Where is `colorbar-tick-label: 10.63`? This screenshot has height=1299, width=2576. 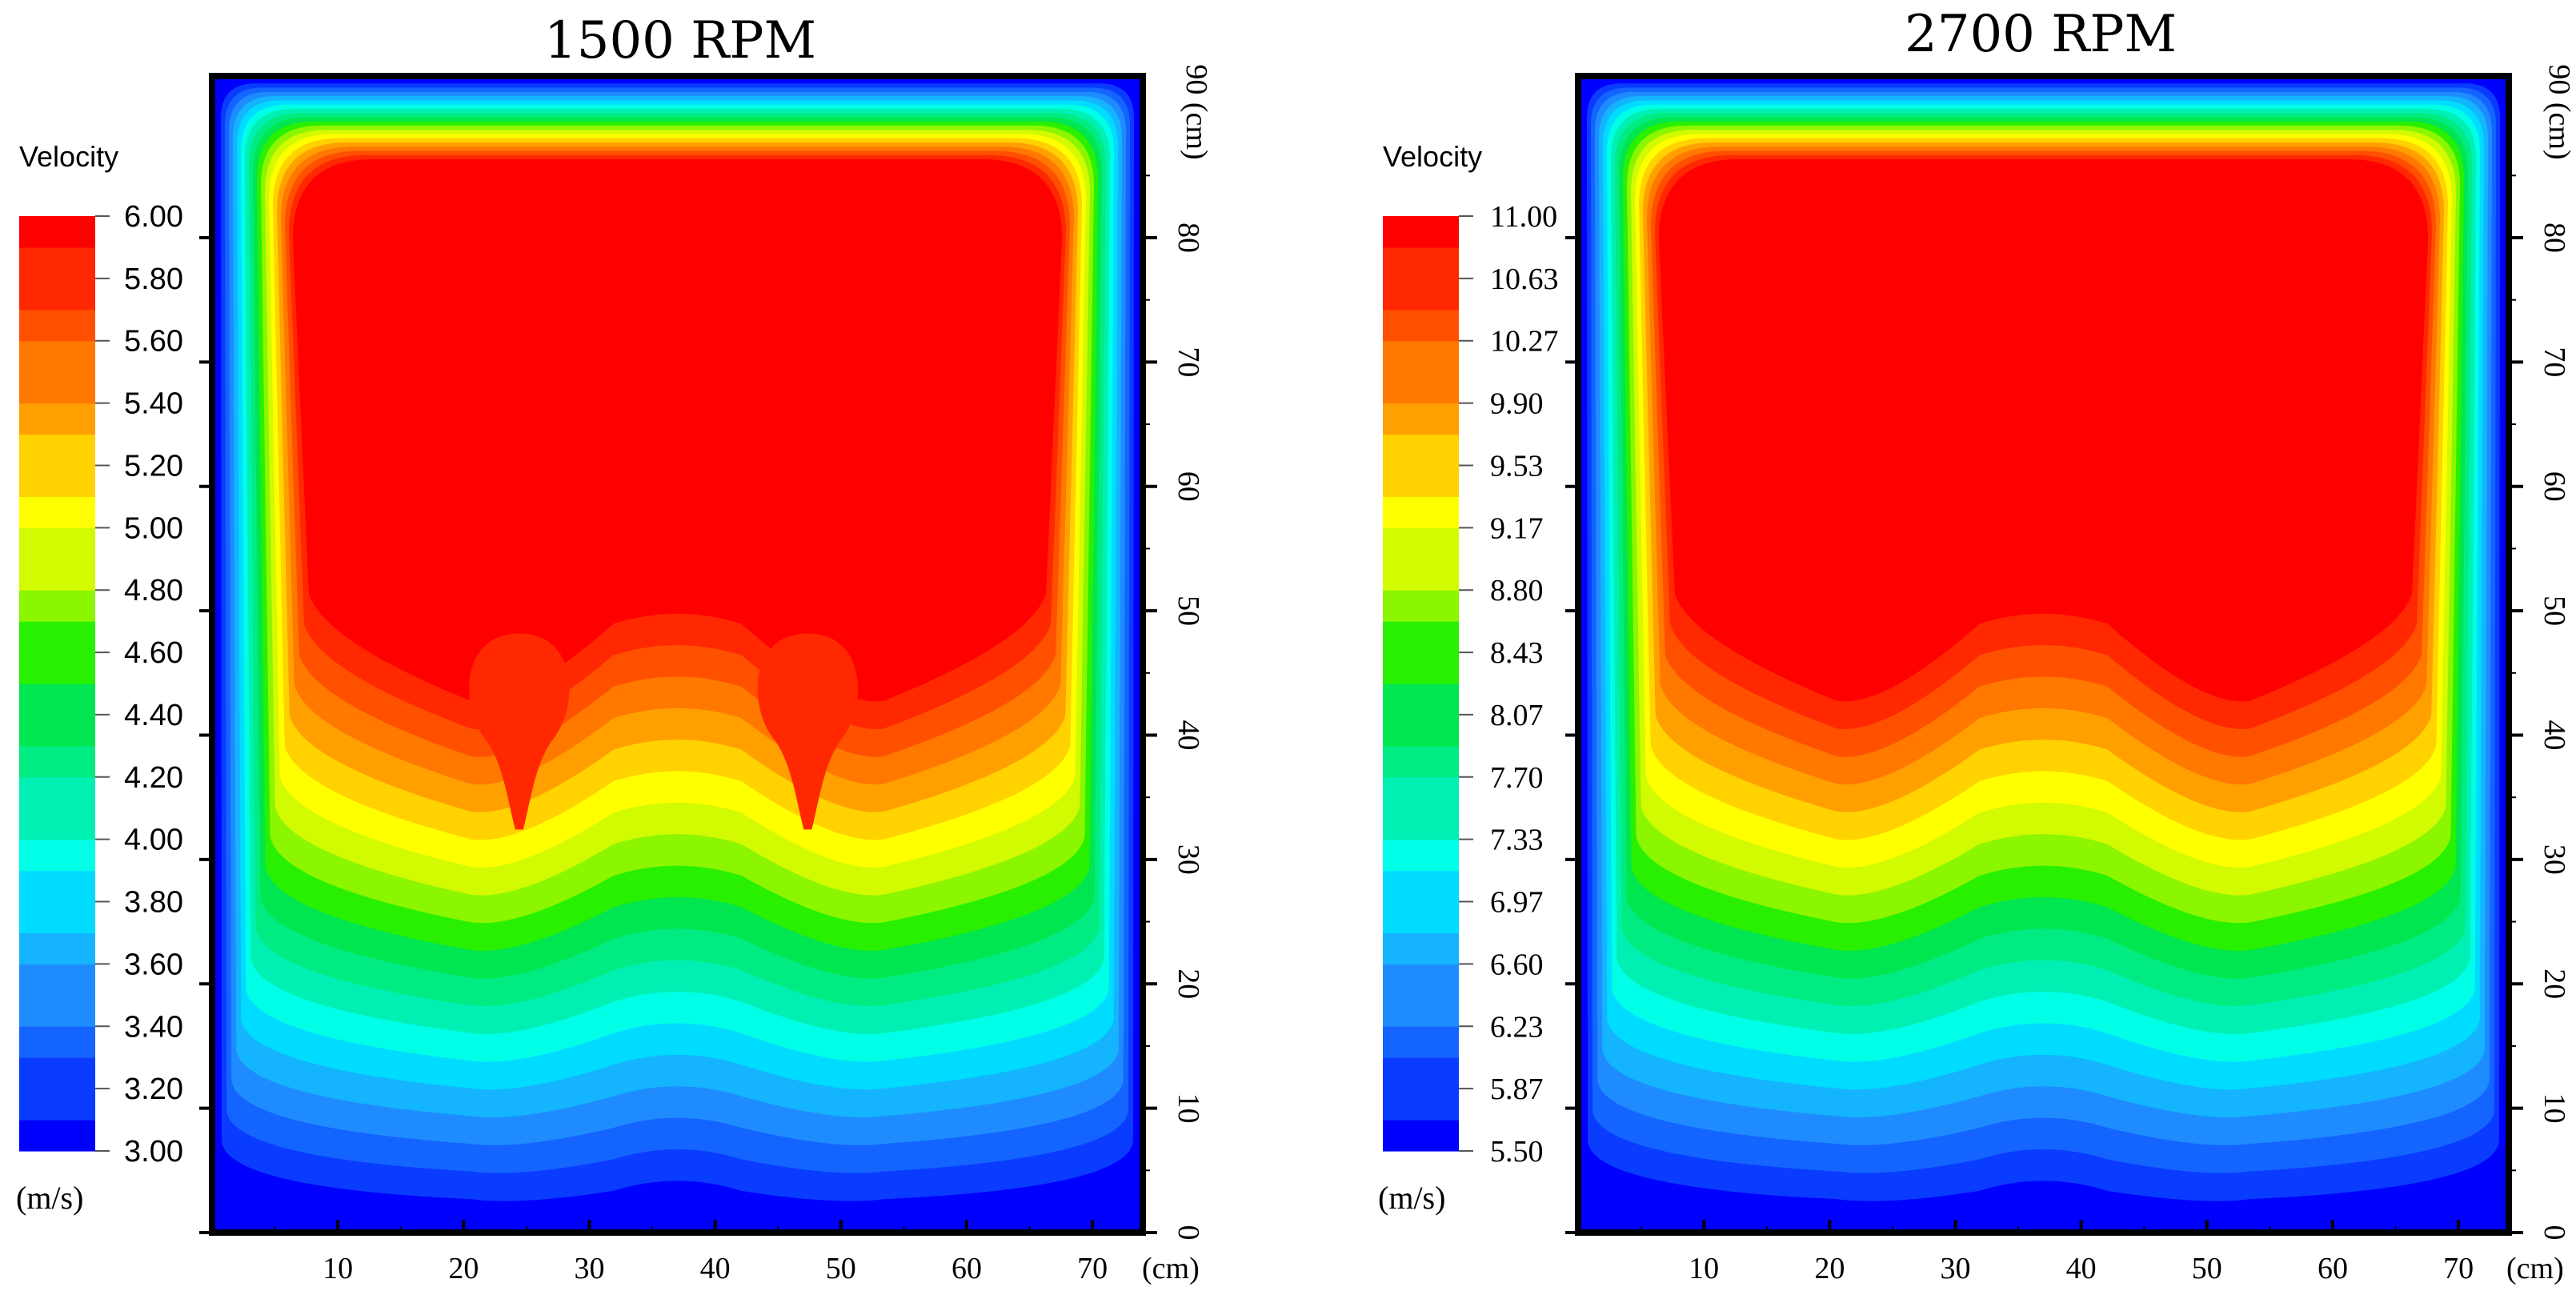 colorbar-tick-label: 10.63 is located at coordinates (1524, 279).